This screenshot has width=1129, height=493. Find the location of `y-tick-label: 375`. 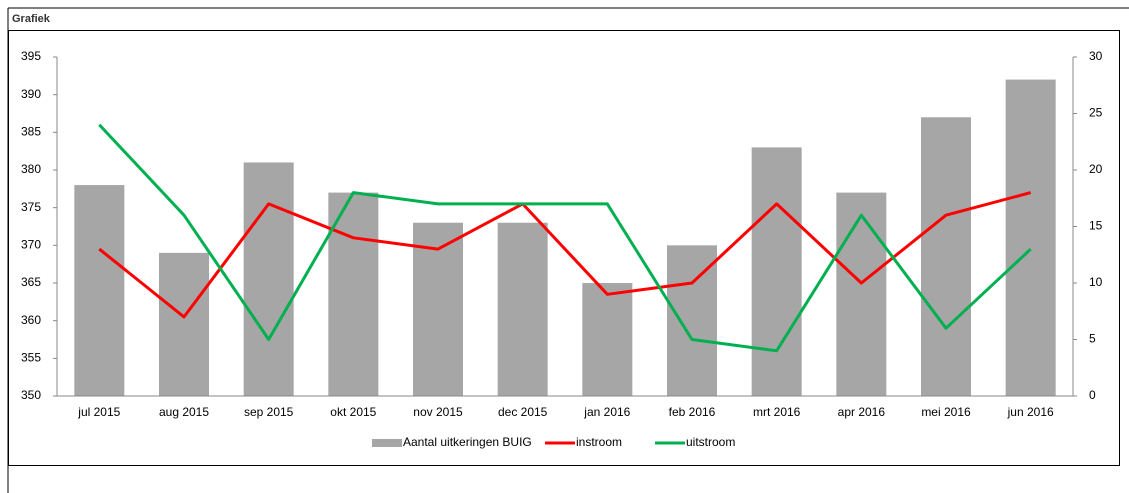

y-tick-label: 375 is located at coordinates (31, 207).